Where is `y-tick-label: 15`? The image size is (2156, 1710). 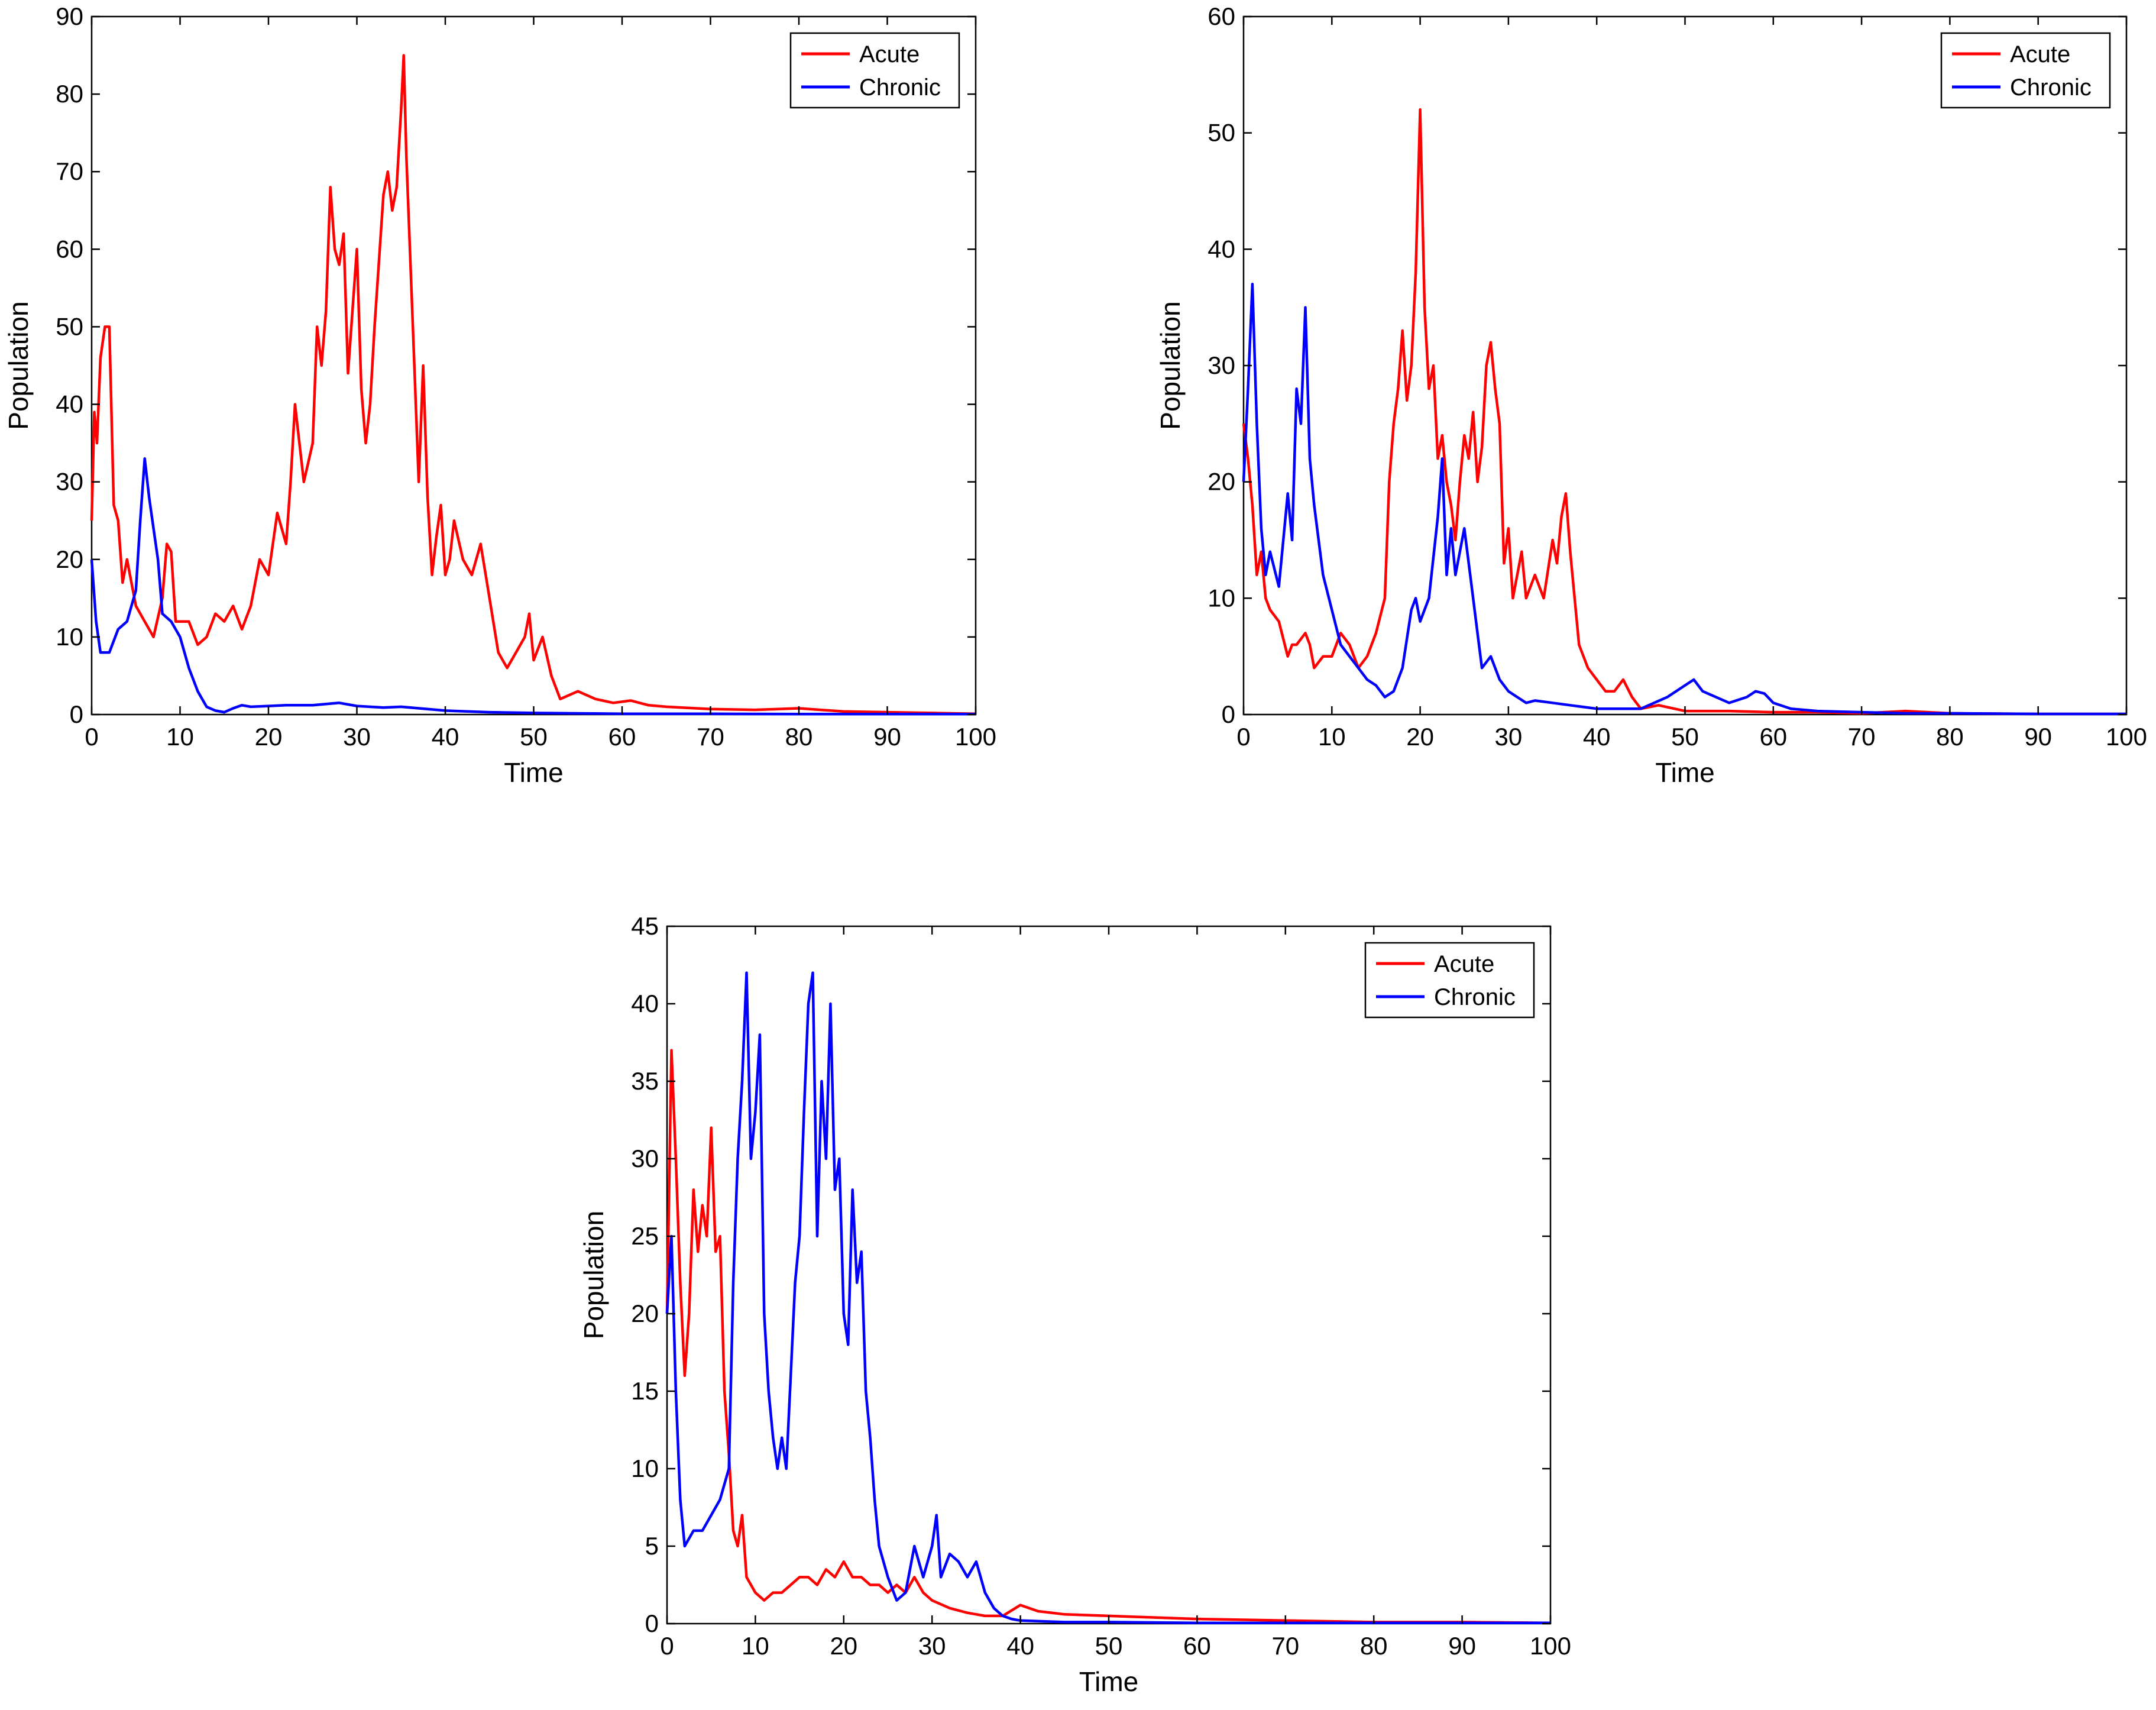
y-tick-label: 15 is located at coordinates (645, 1391).